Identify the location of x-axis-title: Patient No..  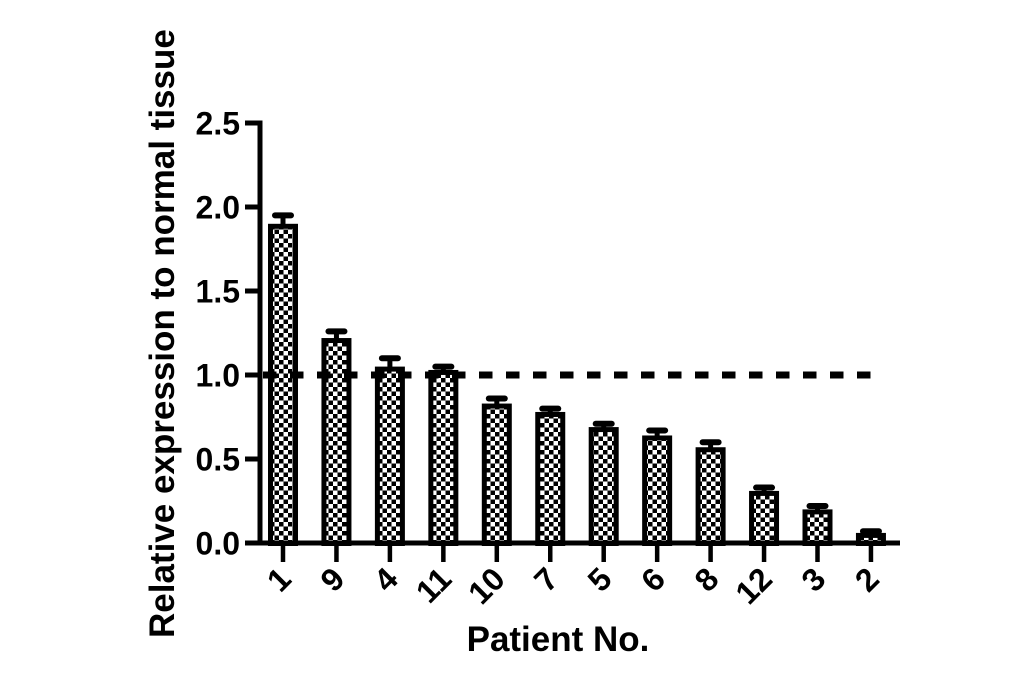
(558, 639).